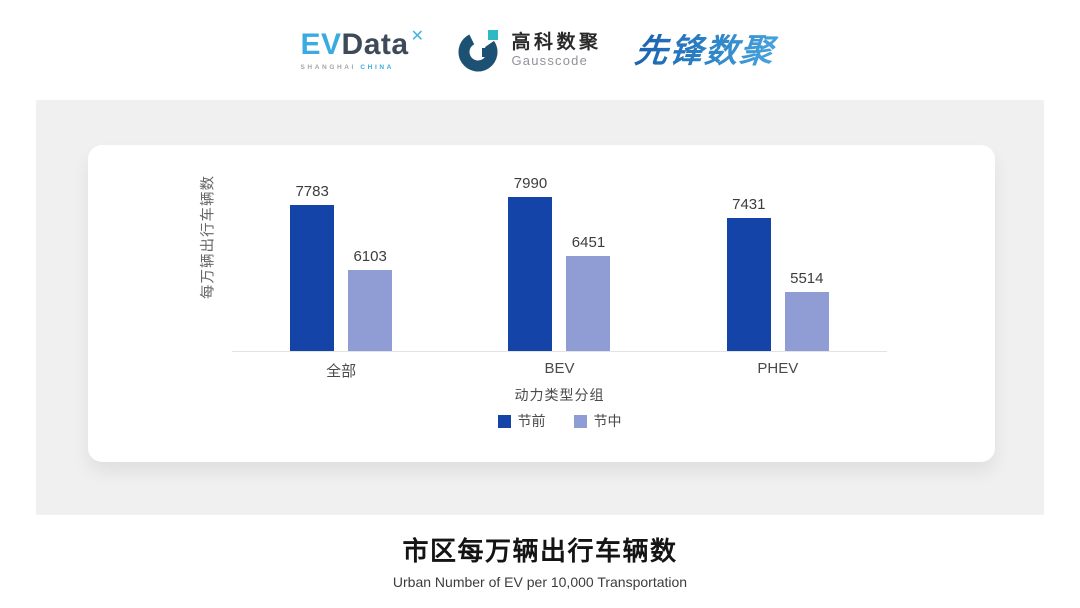  I want to click on bar-group-全部: 7783 6103 全部, so click(341, 262).